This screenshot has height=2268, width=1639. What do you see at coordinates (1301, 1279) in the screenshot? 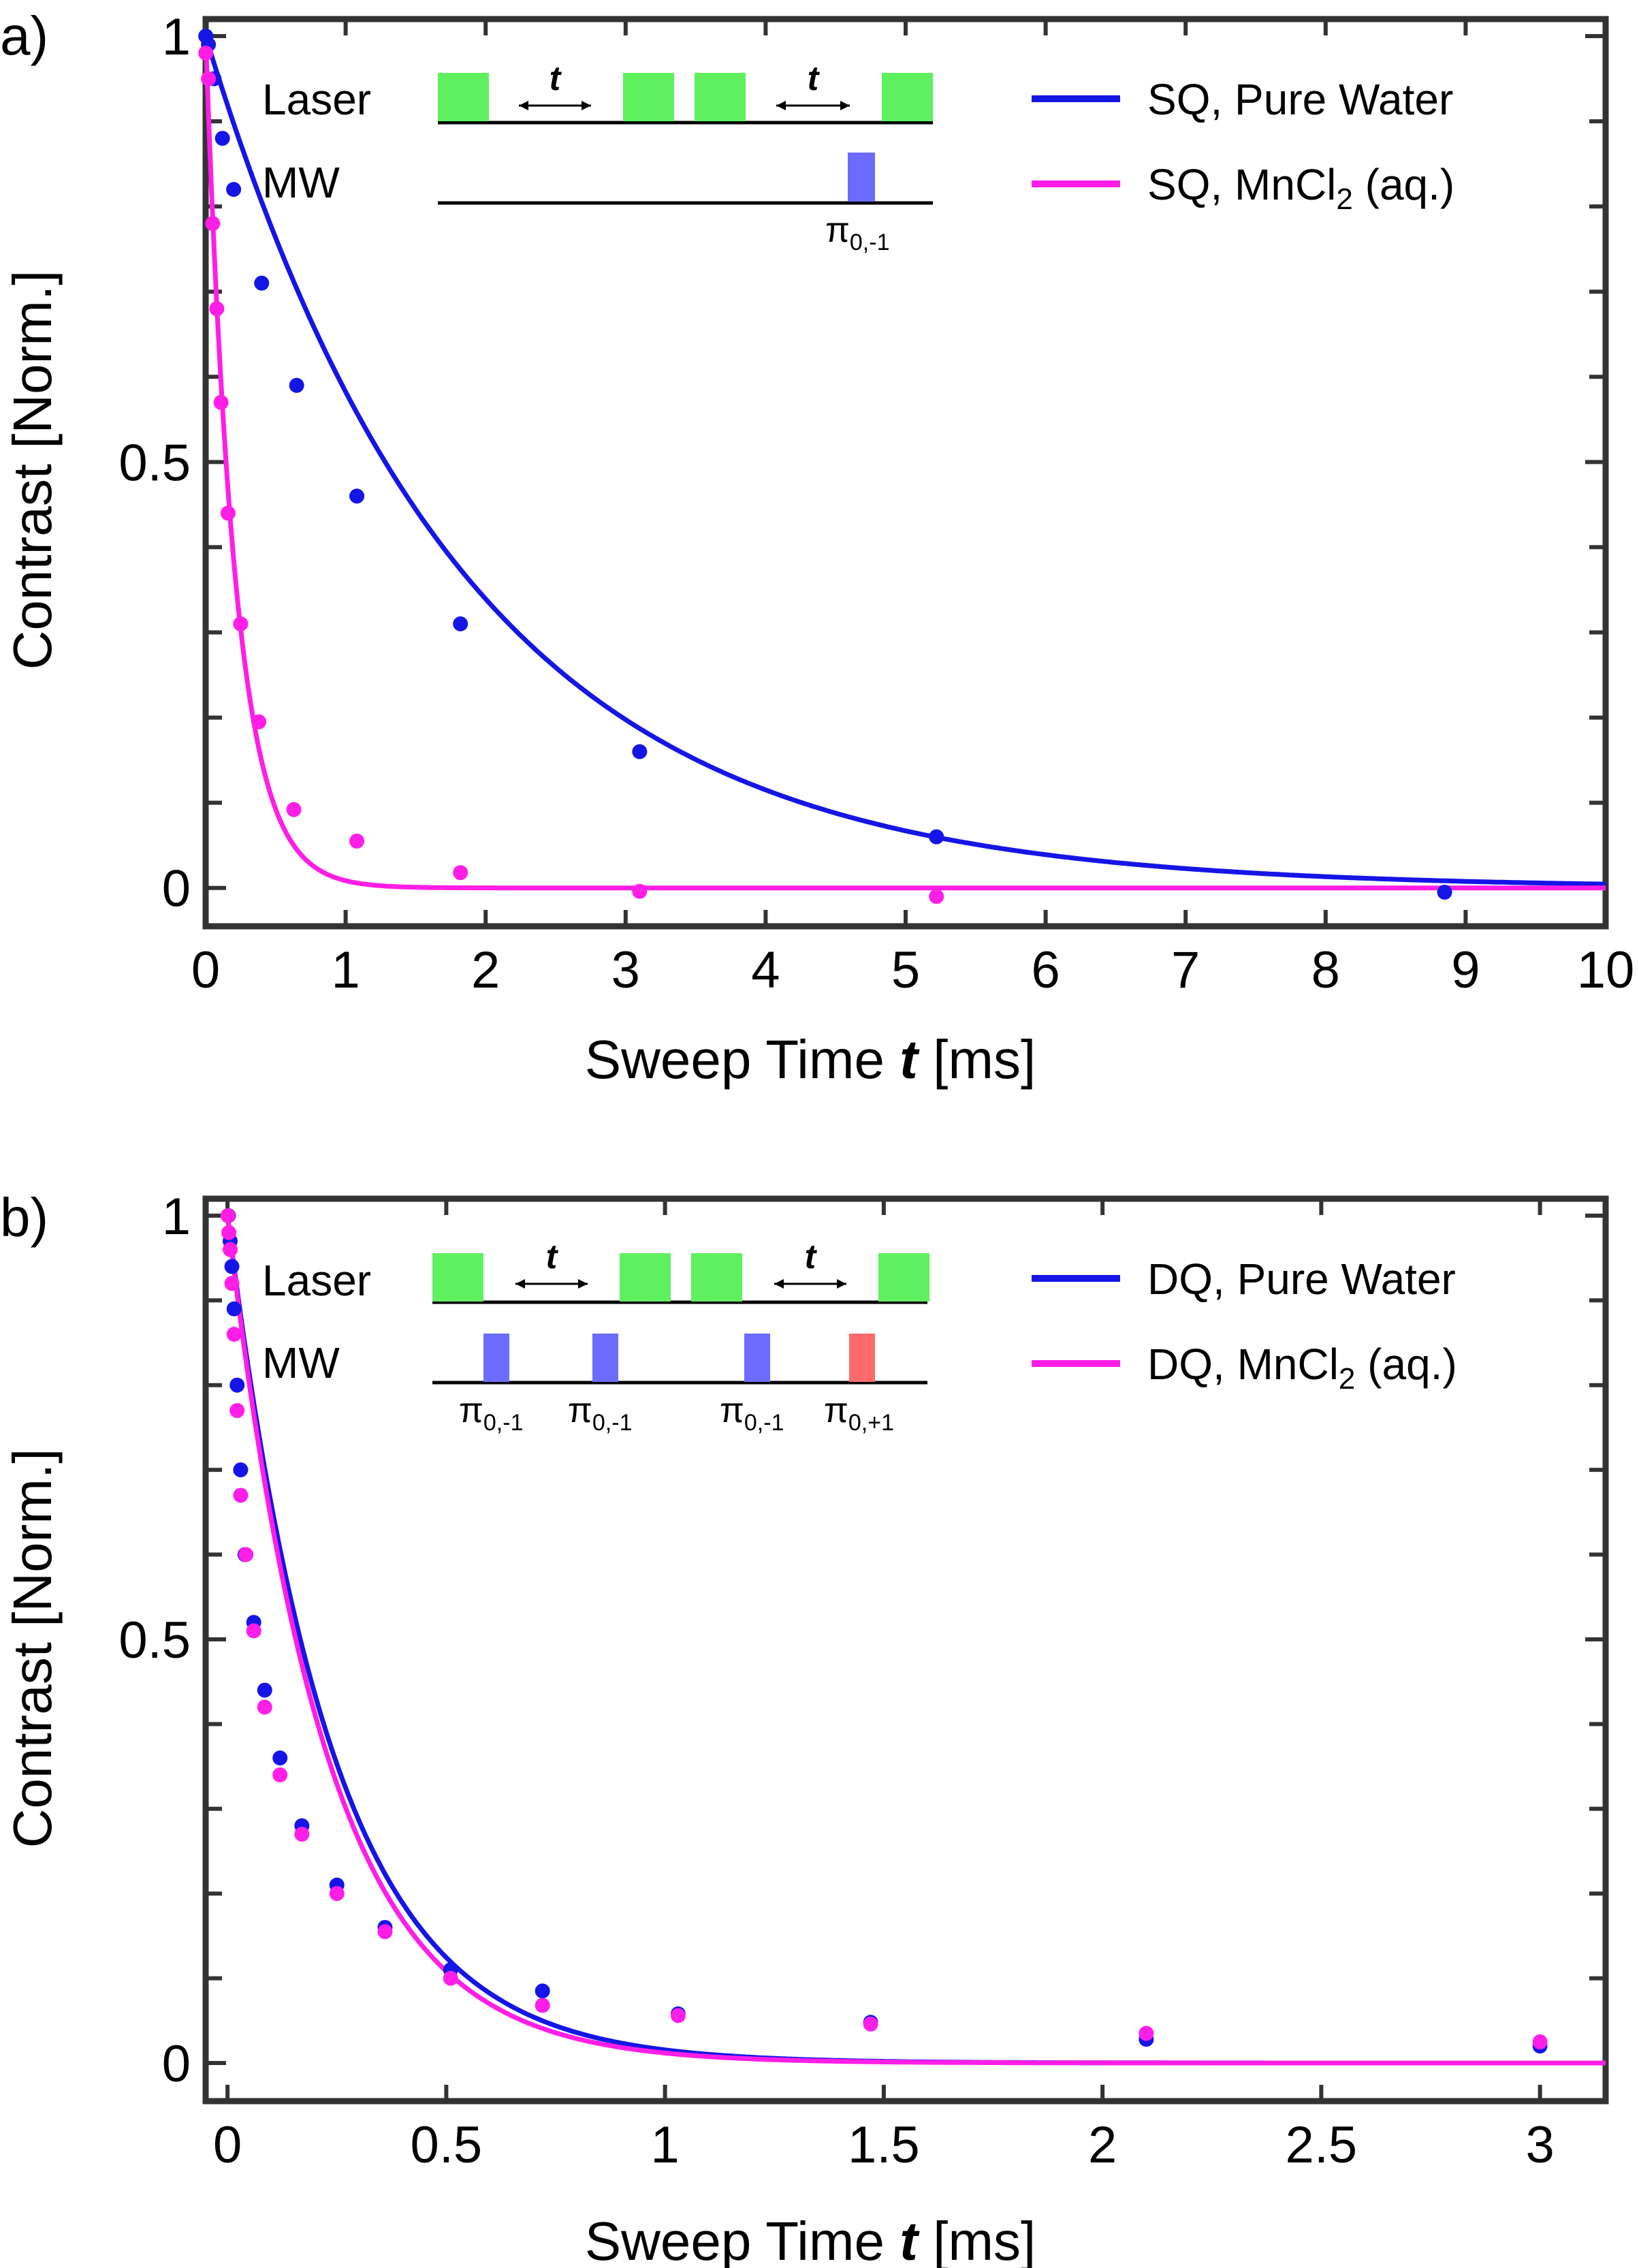
I see `panel-b-legend-label-water: DQ, Pure Water` at bounding box center [1301, 1279].